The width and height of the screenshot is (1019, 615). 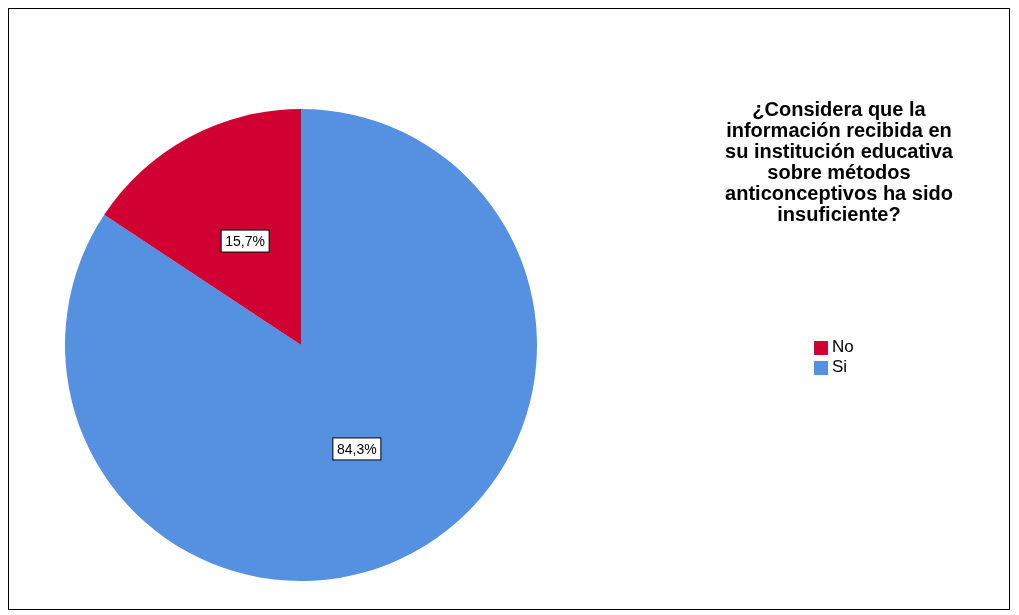 I want to click on legend-title: ¿Considera que la información recibida en su institución educativa sobre métodos anticonceptivos ha sido insuficiente?, so click(x=839, y=161).